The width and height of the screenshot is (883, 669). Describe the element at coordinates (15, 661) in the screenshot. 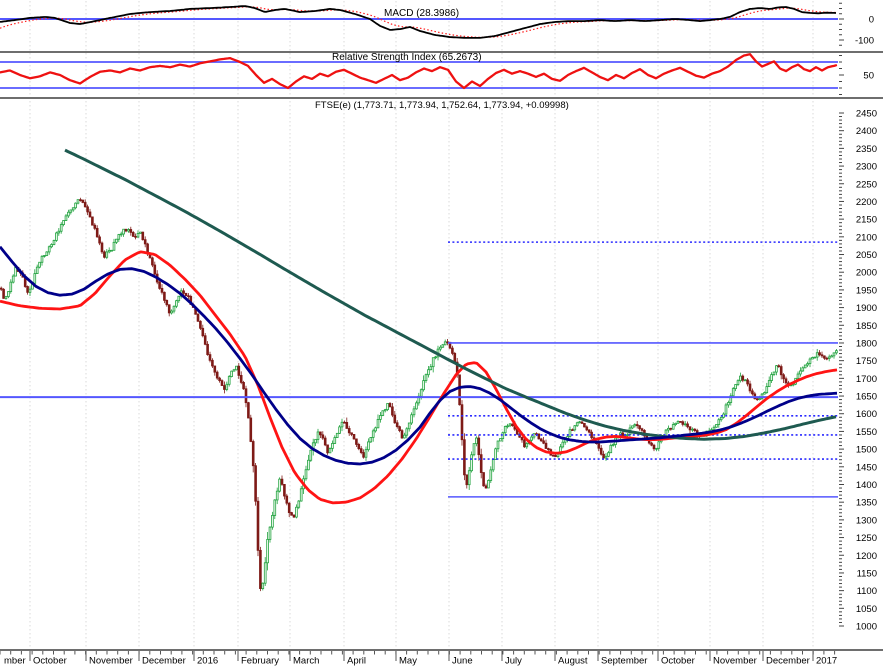

I see `month-label: mber` at that location.